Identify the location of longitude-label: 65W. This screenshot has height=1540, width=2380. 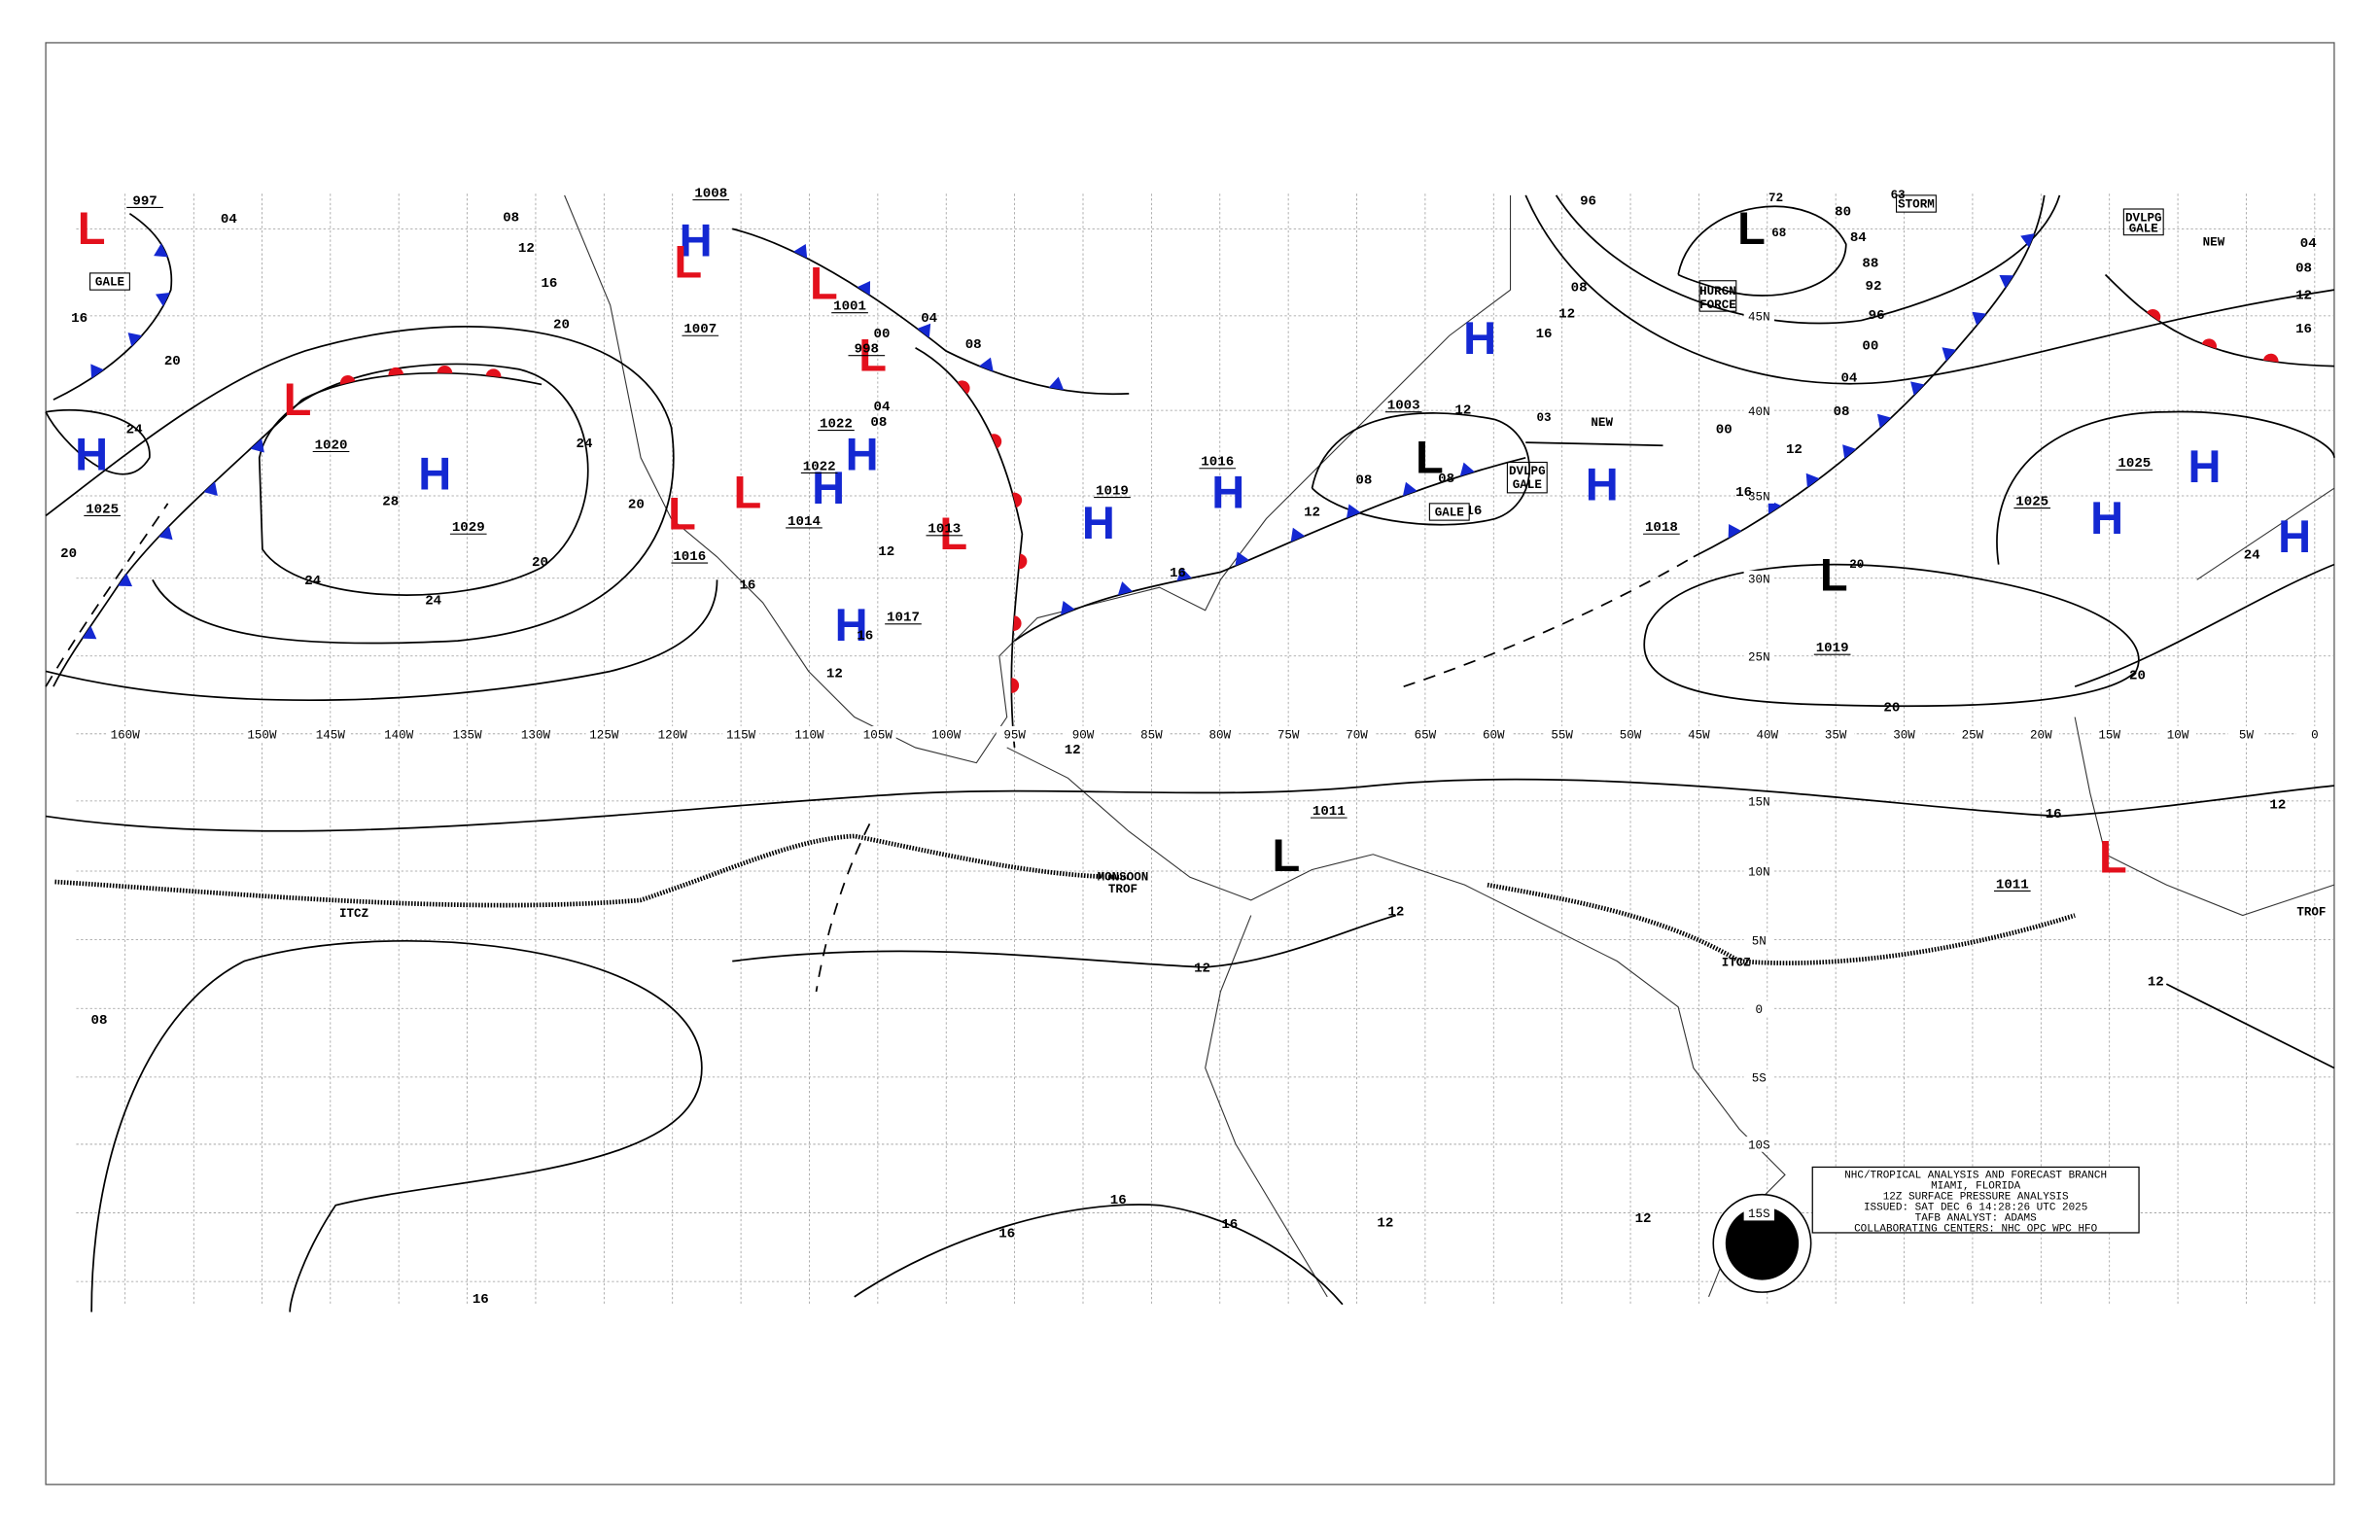
(1426, 736).